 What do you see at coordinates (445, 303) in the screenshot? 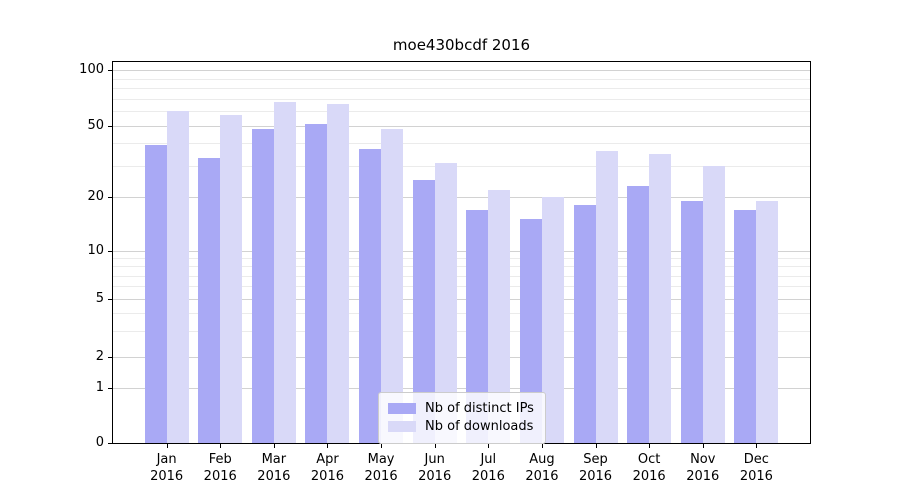
I see `bar-downloads-jun` at bounding box center [445, 303].